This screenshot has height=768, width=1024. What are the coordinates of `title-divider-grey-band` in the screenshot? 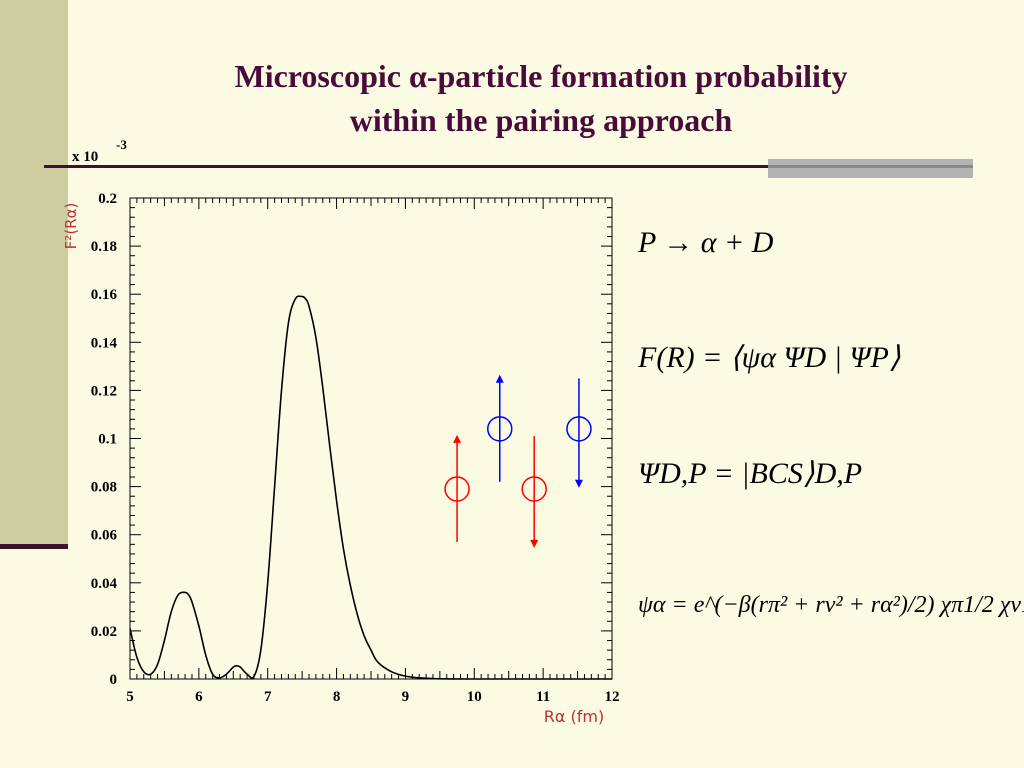 It's located at (870, 168).